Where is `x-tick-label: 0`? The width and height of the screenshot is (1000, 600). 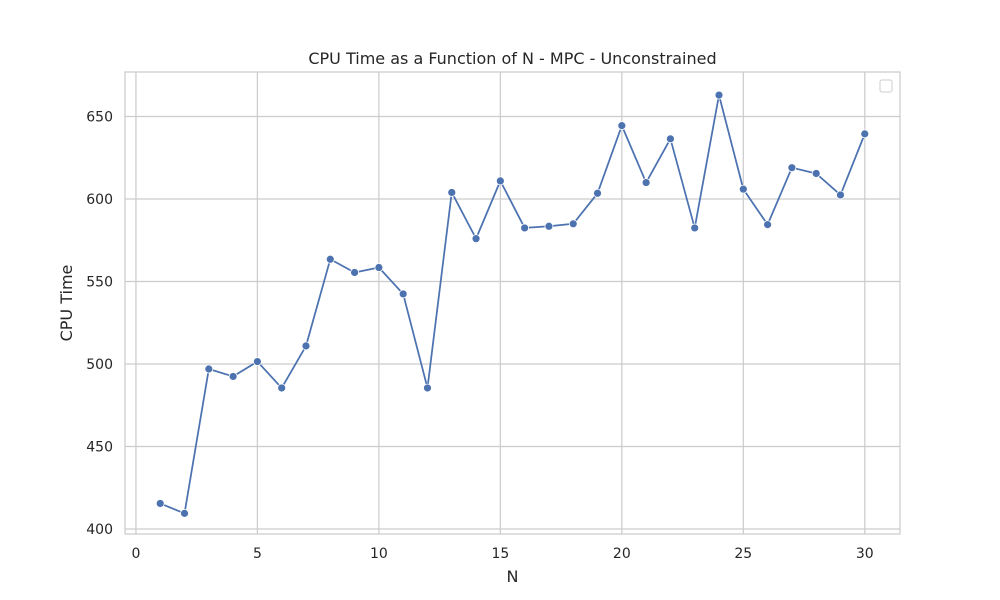
x-tick-label: 0 is located at coordinates (135, 554).